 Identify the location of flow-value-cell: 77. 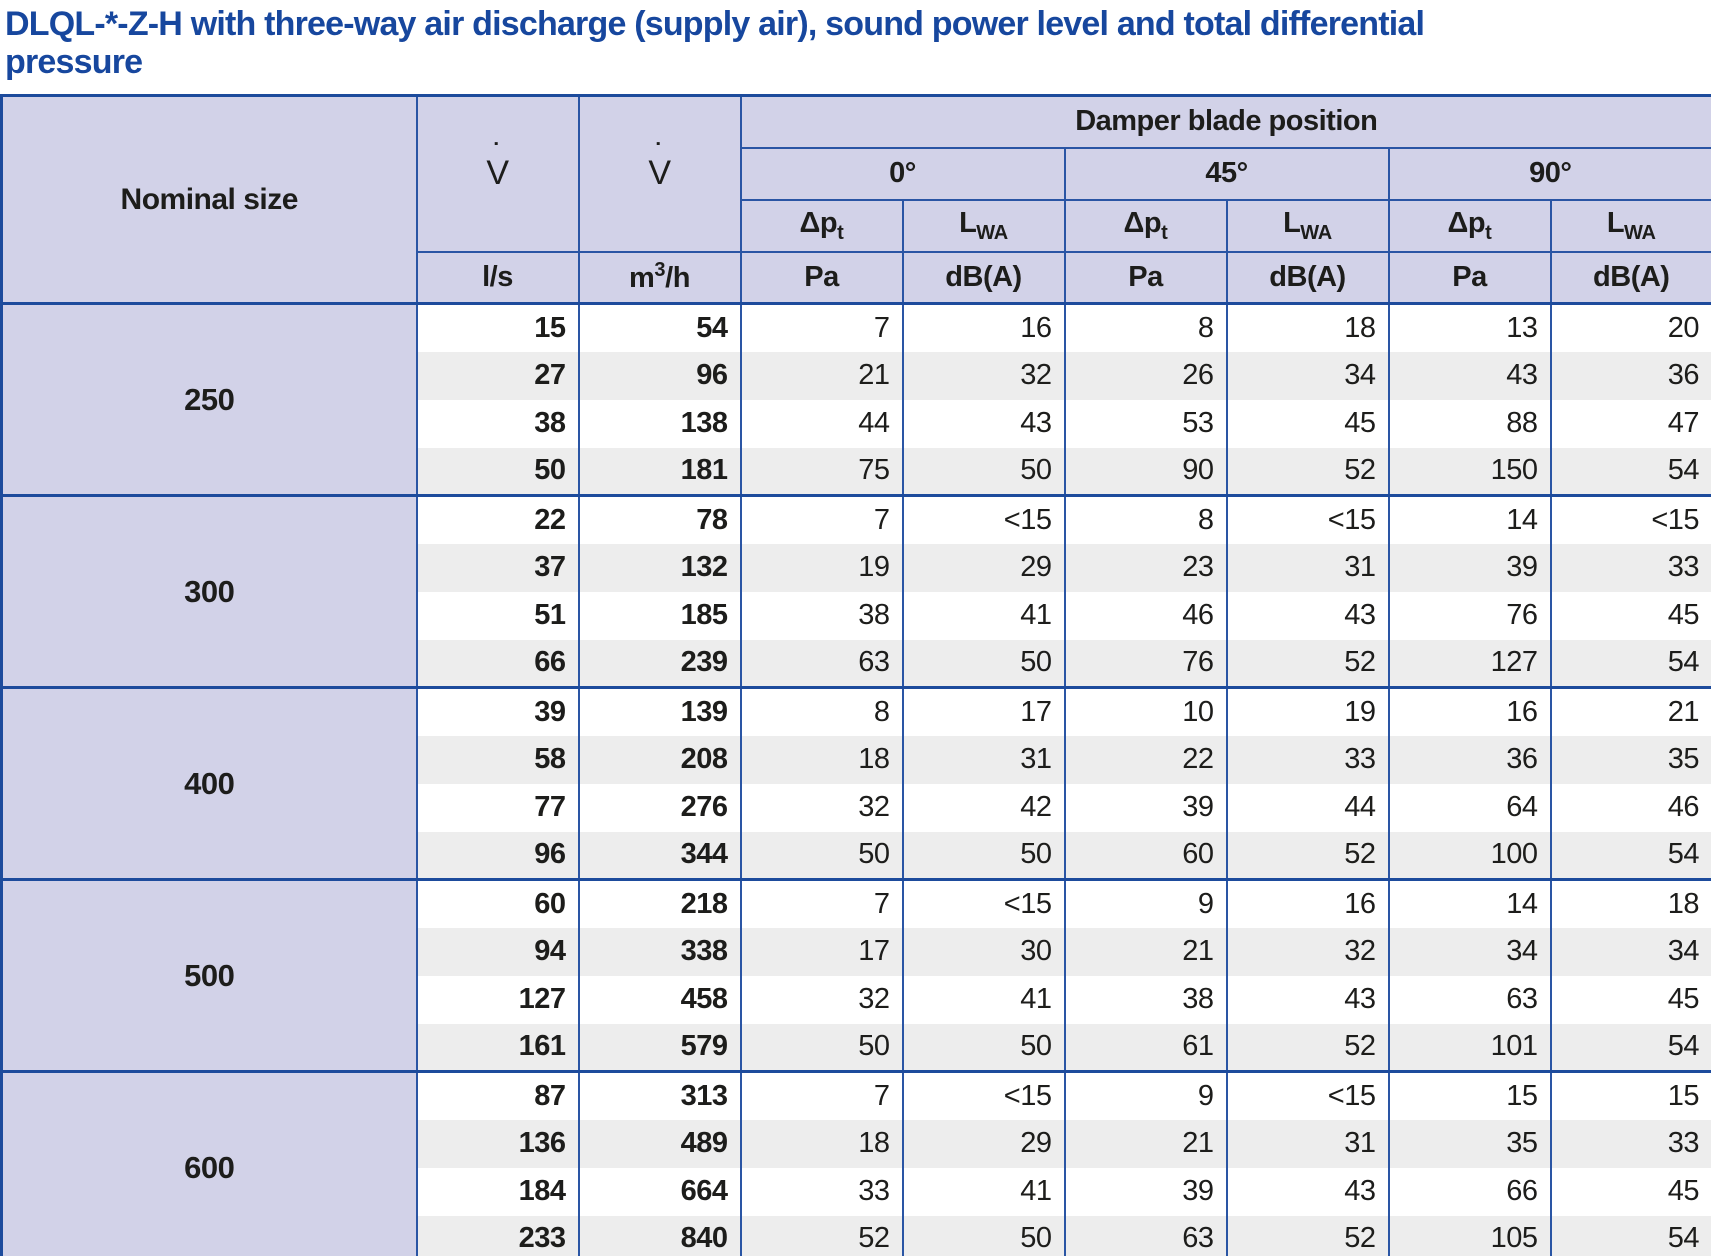
(497, 807).